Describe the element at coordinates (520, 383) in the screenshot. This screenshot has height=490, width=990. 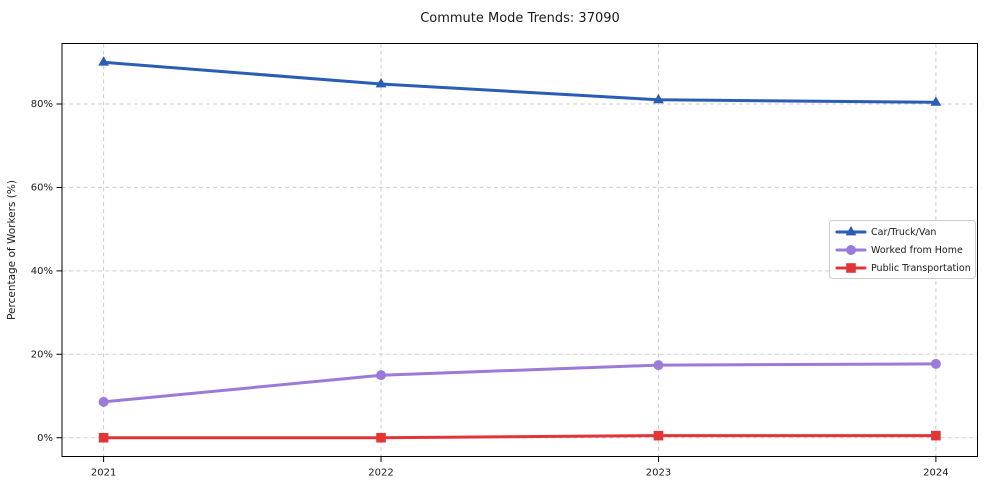
I see `series-line-worked-from-home` at that location.